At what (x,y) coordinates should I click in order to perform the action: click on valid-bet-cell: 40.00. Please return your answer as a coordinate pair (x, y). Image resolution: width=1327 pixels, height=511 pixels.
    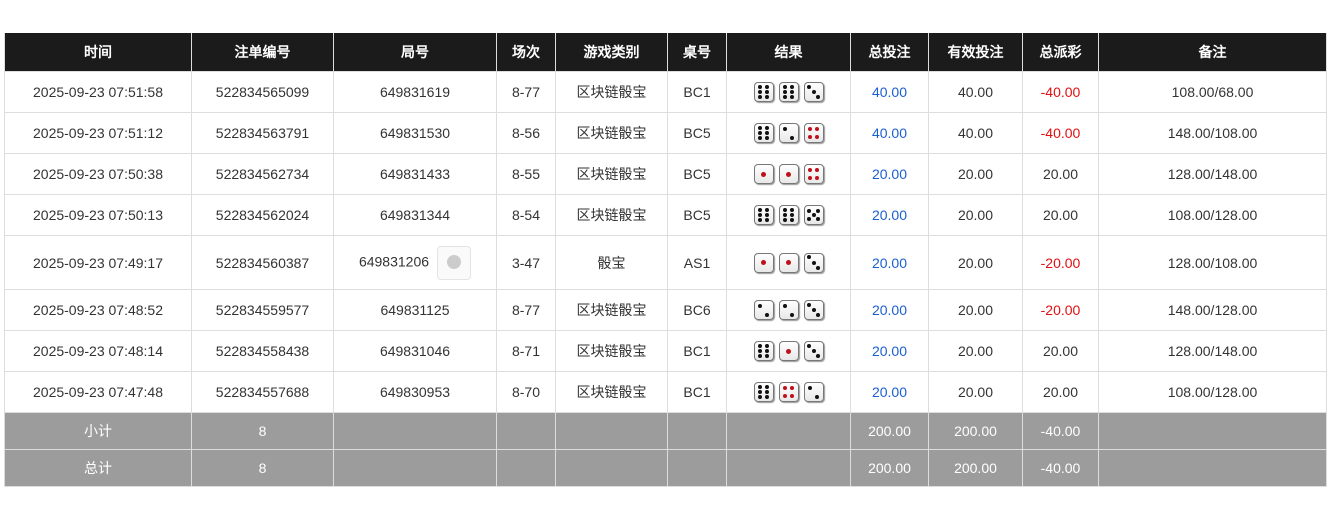
    Looking at the image, I should click on (975, 133).